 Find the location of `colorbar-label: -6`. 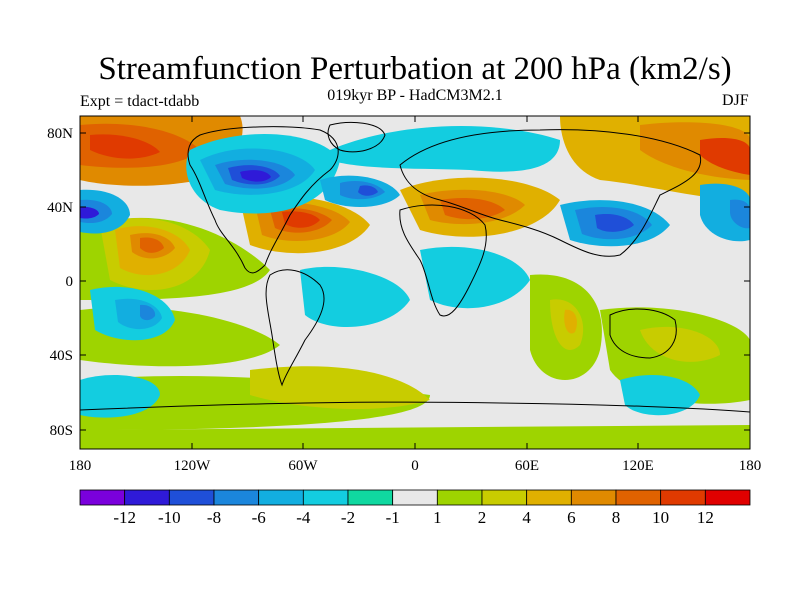

colorbar-label: -6 is located at coordinates (259, 517).